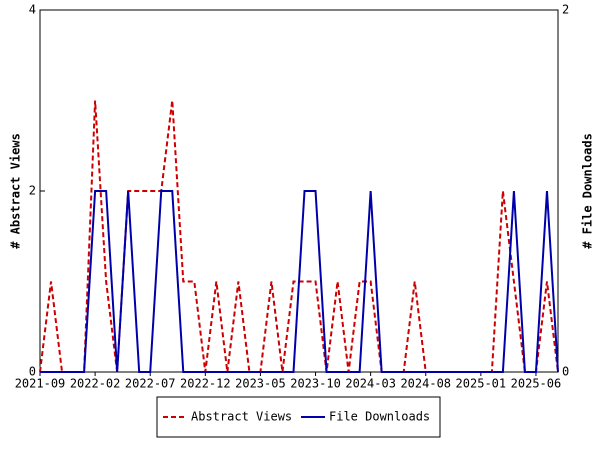  I want to click on x-tick-label: 2022-07, so click(150, 384).